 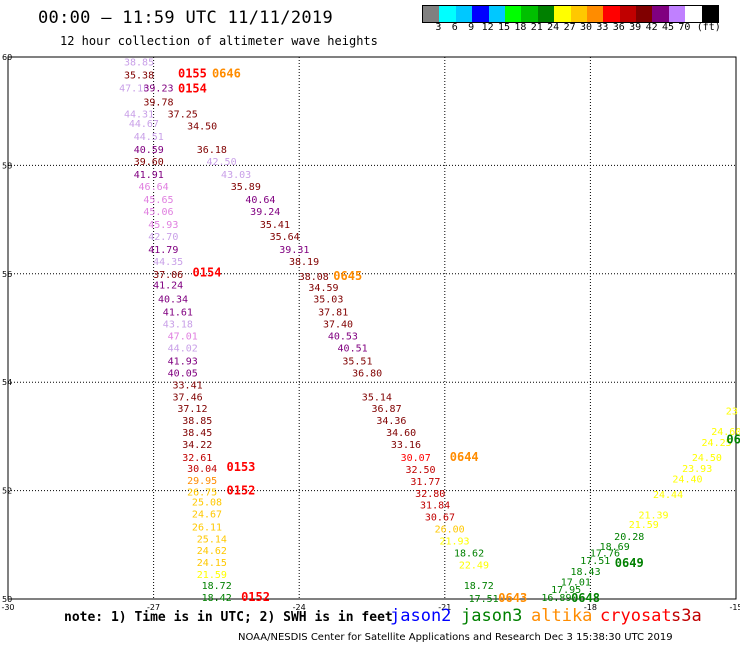 What do you see at coordinates (353, 349) in the screenshot?
I see `wave-height-value: 40.51` at bounding box center [353, 349].